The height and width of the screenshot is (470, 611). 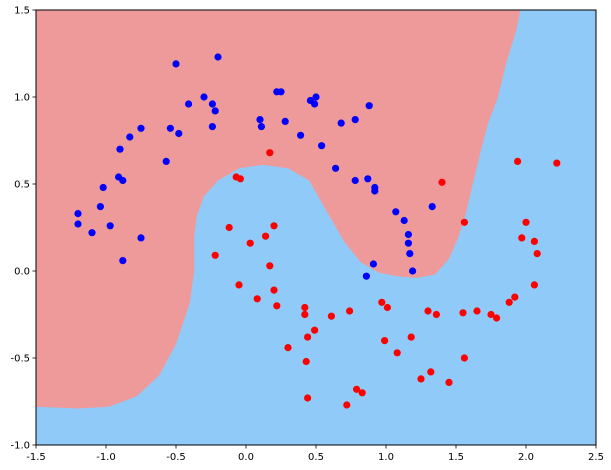 What do you see at coordinates (22, 185) in the screenshot?
I see `y-tick-label: 0.5` at bounding box center [22, 185].